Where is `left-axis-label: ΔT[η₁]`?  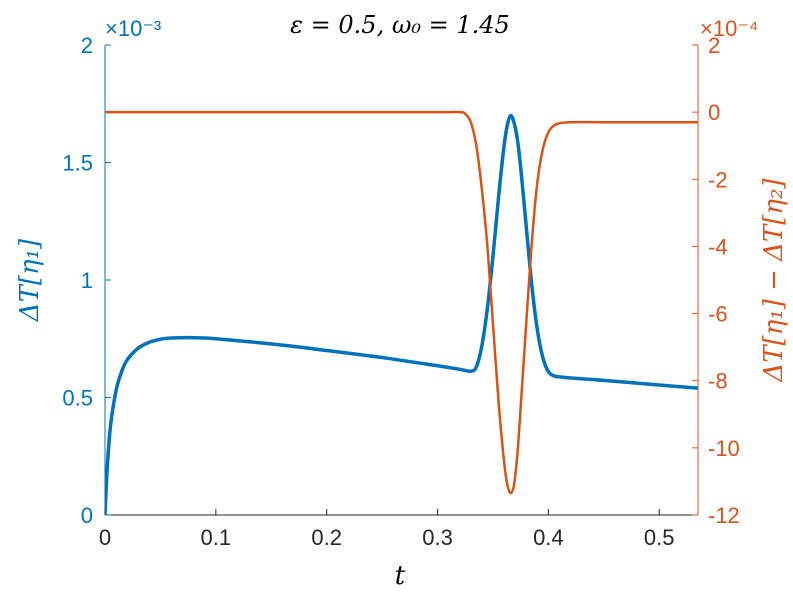 left-axis-label: ΔT[η₁] is located at coordinates (30, 280).